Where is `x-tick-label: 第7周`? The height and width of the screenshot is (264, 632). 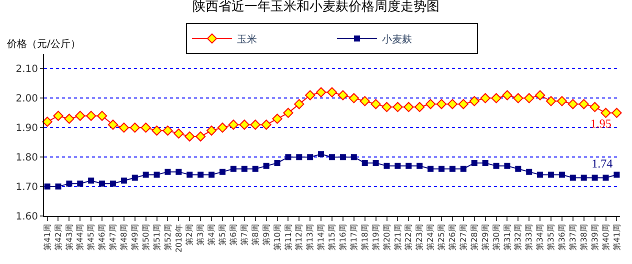 x-tick-label: 第7周 is located at coordinates (244, 235).